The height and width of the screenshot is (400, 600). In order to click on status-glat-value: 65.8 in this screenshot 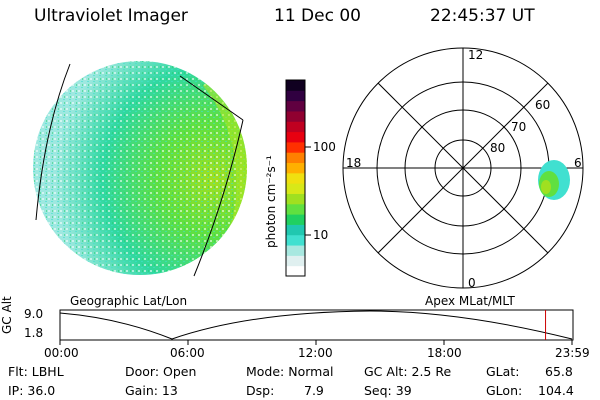, I will do `click(559, 371)`.